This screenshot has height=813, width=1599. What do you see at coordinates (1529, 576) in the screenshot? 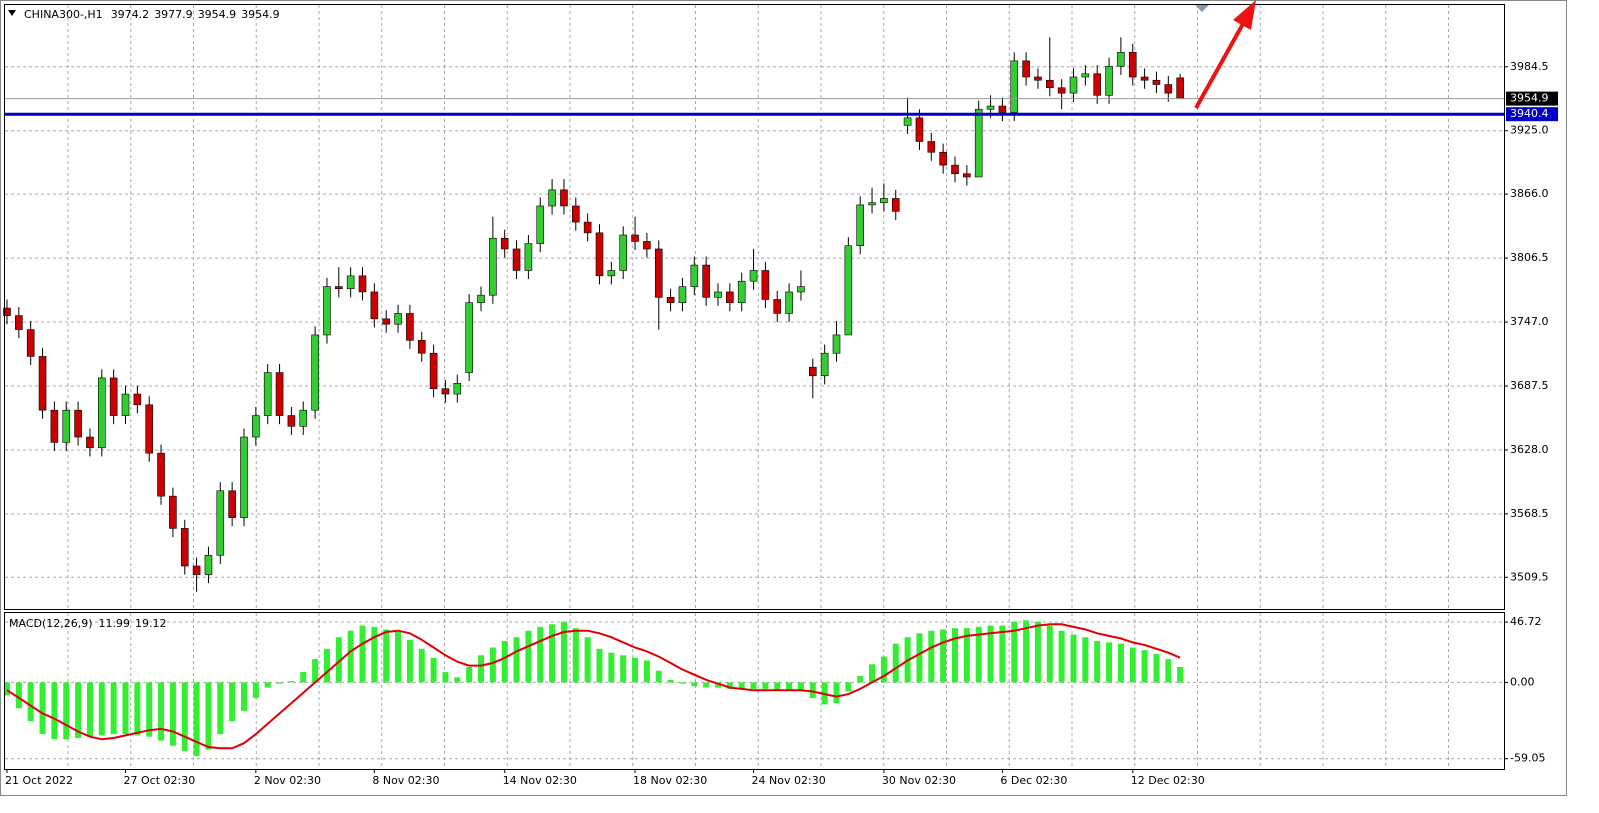
I see `y-tick-label: 3509.5` at bounding box center [1529, 576].